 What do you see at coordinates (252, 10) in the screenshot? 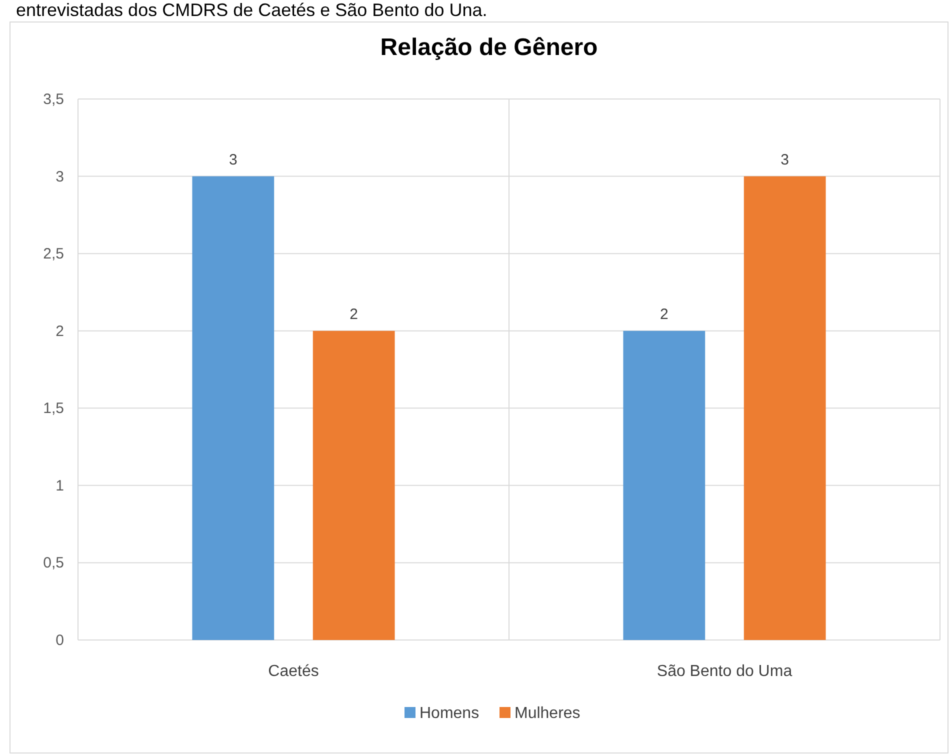
I see `text: entrevistadas dos CMDRS de Caetés e São Bento do Una.` at bounding box center [252, 10].